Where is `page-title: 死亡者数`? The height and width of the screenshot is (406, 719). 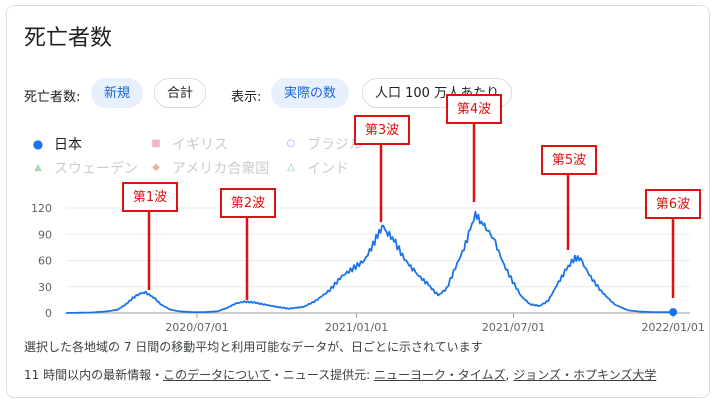
page-title: 死亡者数 is located at coordinates (68, 38).